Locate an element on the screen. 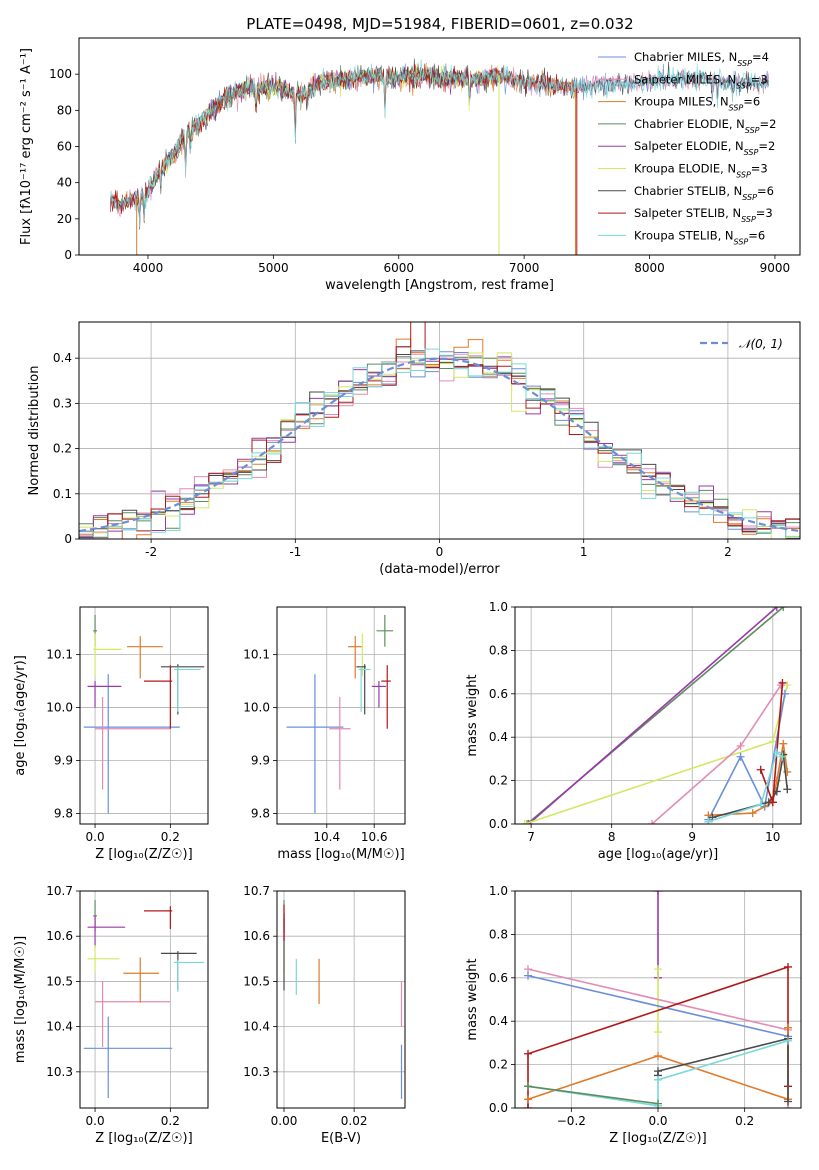 This screenshot has width=819, height=1170. x-tick-label: 10.4 is located at coordinates (326, 837).